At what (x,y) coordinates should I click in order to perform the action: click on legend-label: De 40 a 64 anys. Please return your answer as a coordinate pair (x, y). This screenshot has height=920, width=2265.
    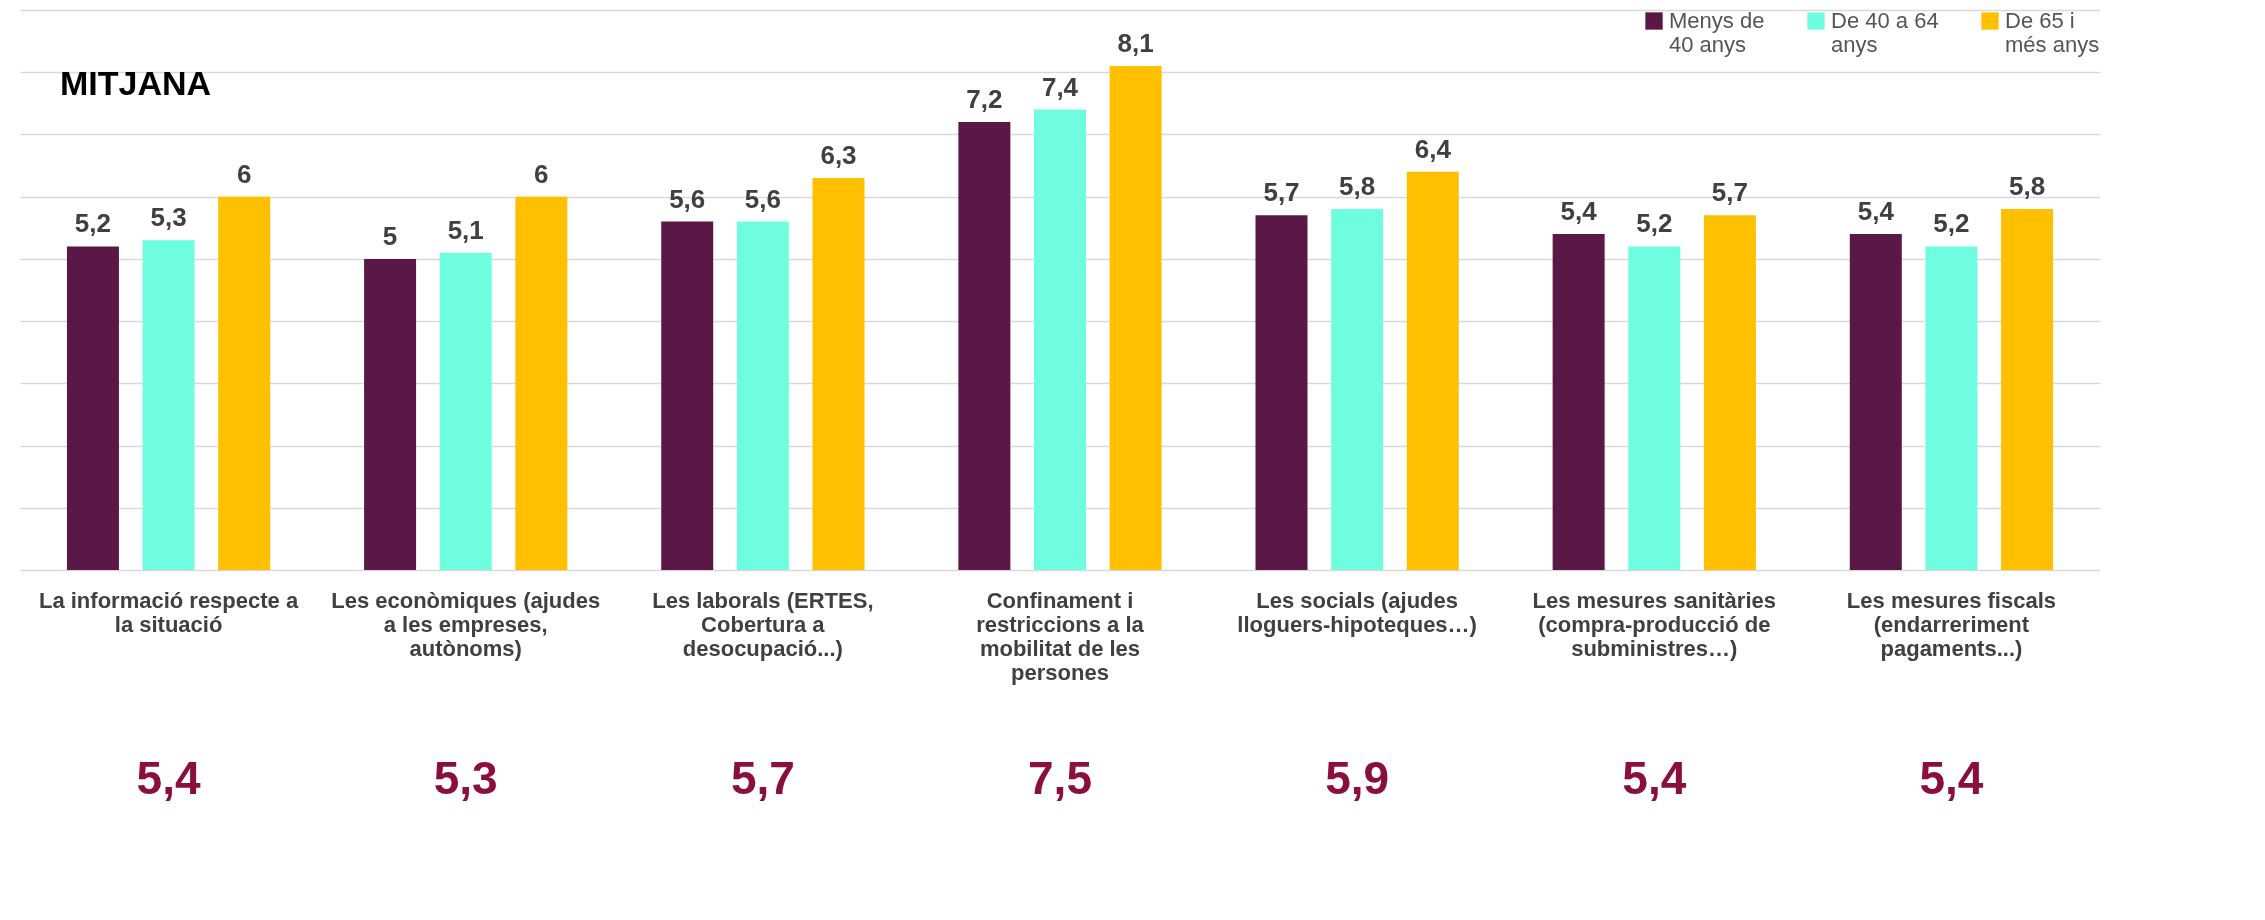
    Looking at the image, I should click on (1885, 32).